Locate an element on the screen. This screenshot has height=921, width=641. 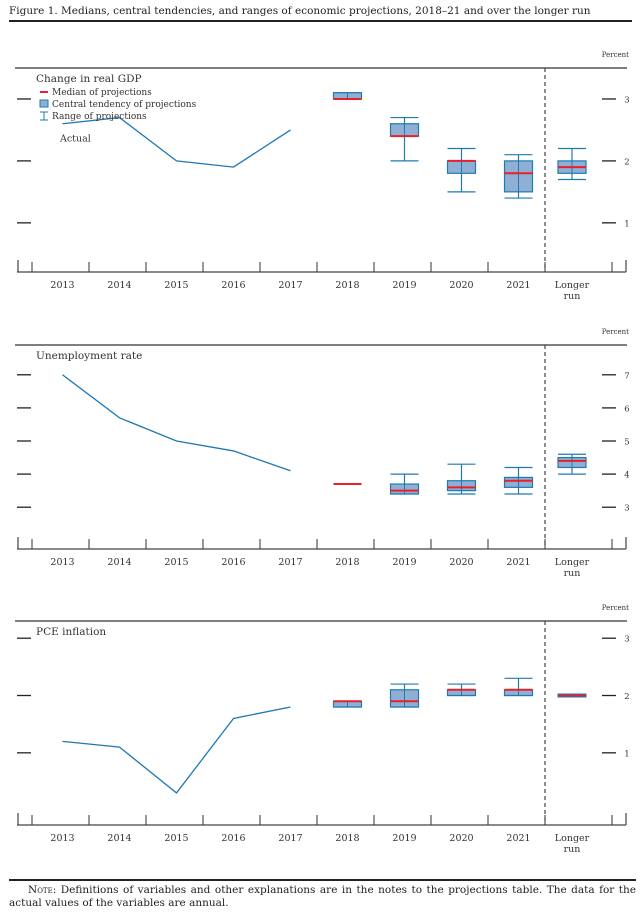
legend-central-tendency-swatch is located at coordinates (44, 103).